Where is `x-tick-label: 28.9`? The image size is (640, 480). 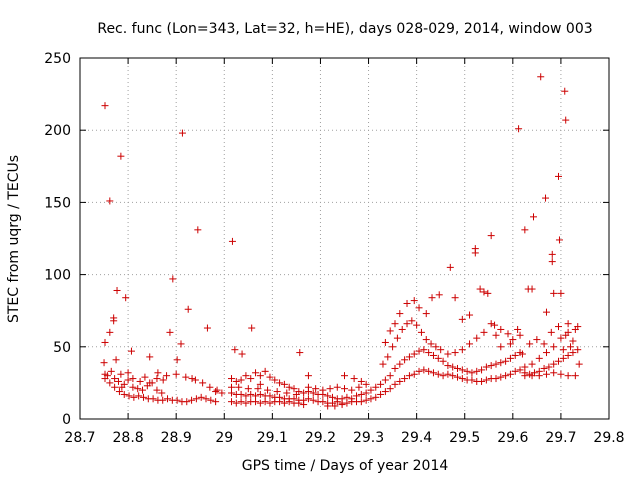
x-tick-label: 28.9 is located at coordinates (176, 438).